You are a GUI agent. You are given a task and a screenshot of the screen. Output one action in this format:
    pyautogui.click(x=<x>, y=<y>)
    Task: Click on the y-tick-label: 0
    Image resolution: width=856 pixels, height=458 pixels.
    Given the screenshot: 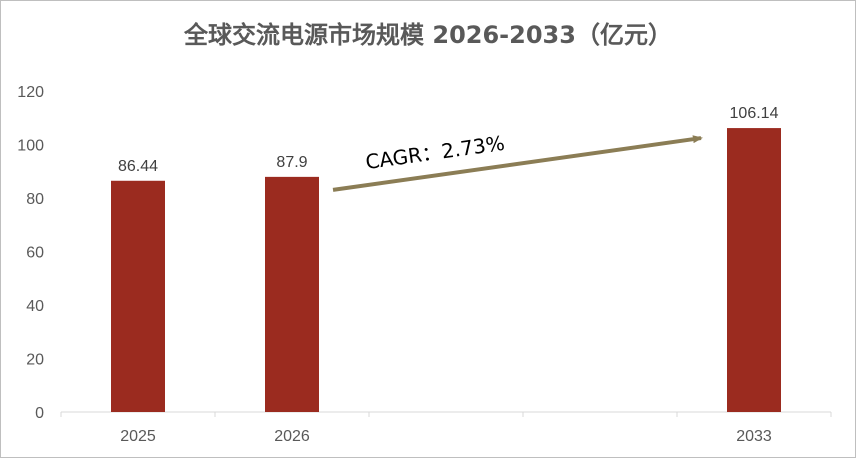 What is the action you would take?
    pyautogui.click(x=39, y=413)
    